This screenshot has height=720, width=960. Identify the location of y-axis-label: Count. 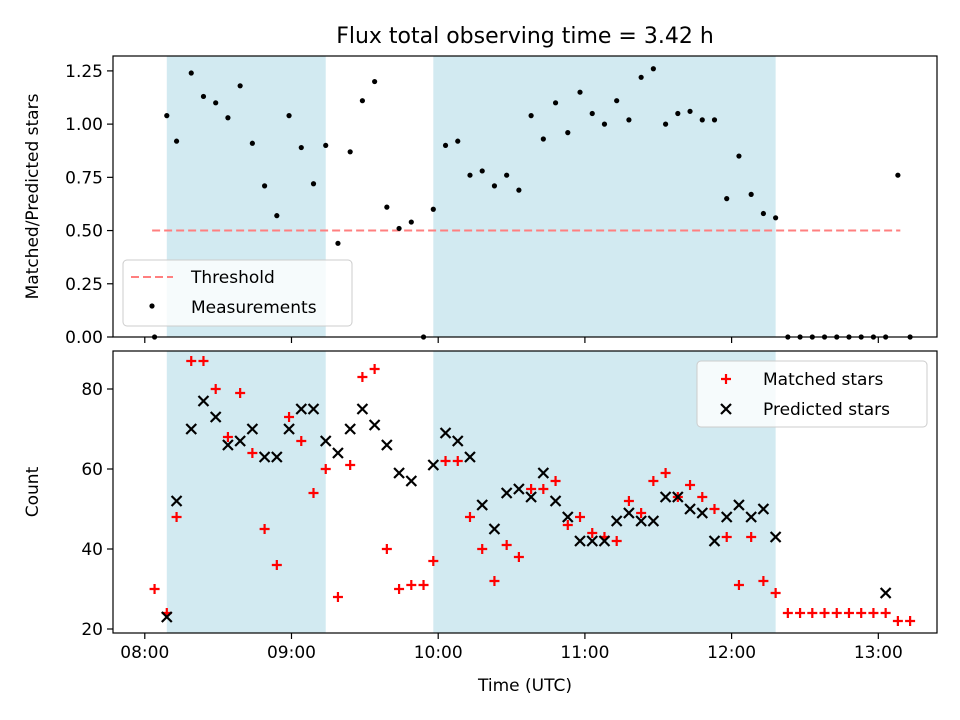
(33, 491).